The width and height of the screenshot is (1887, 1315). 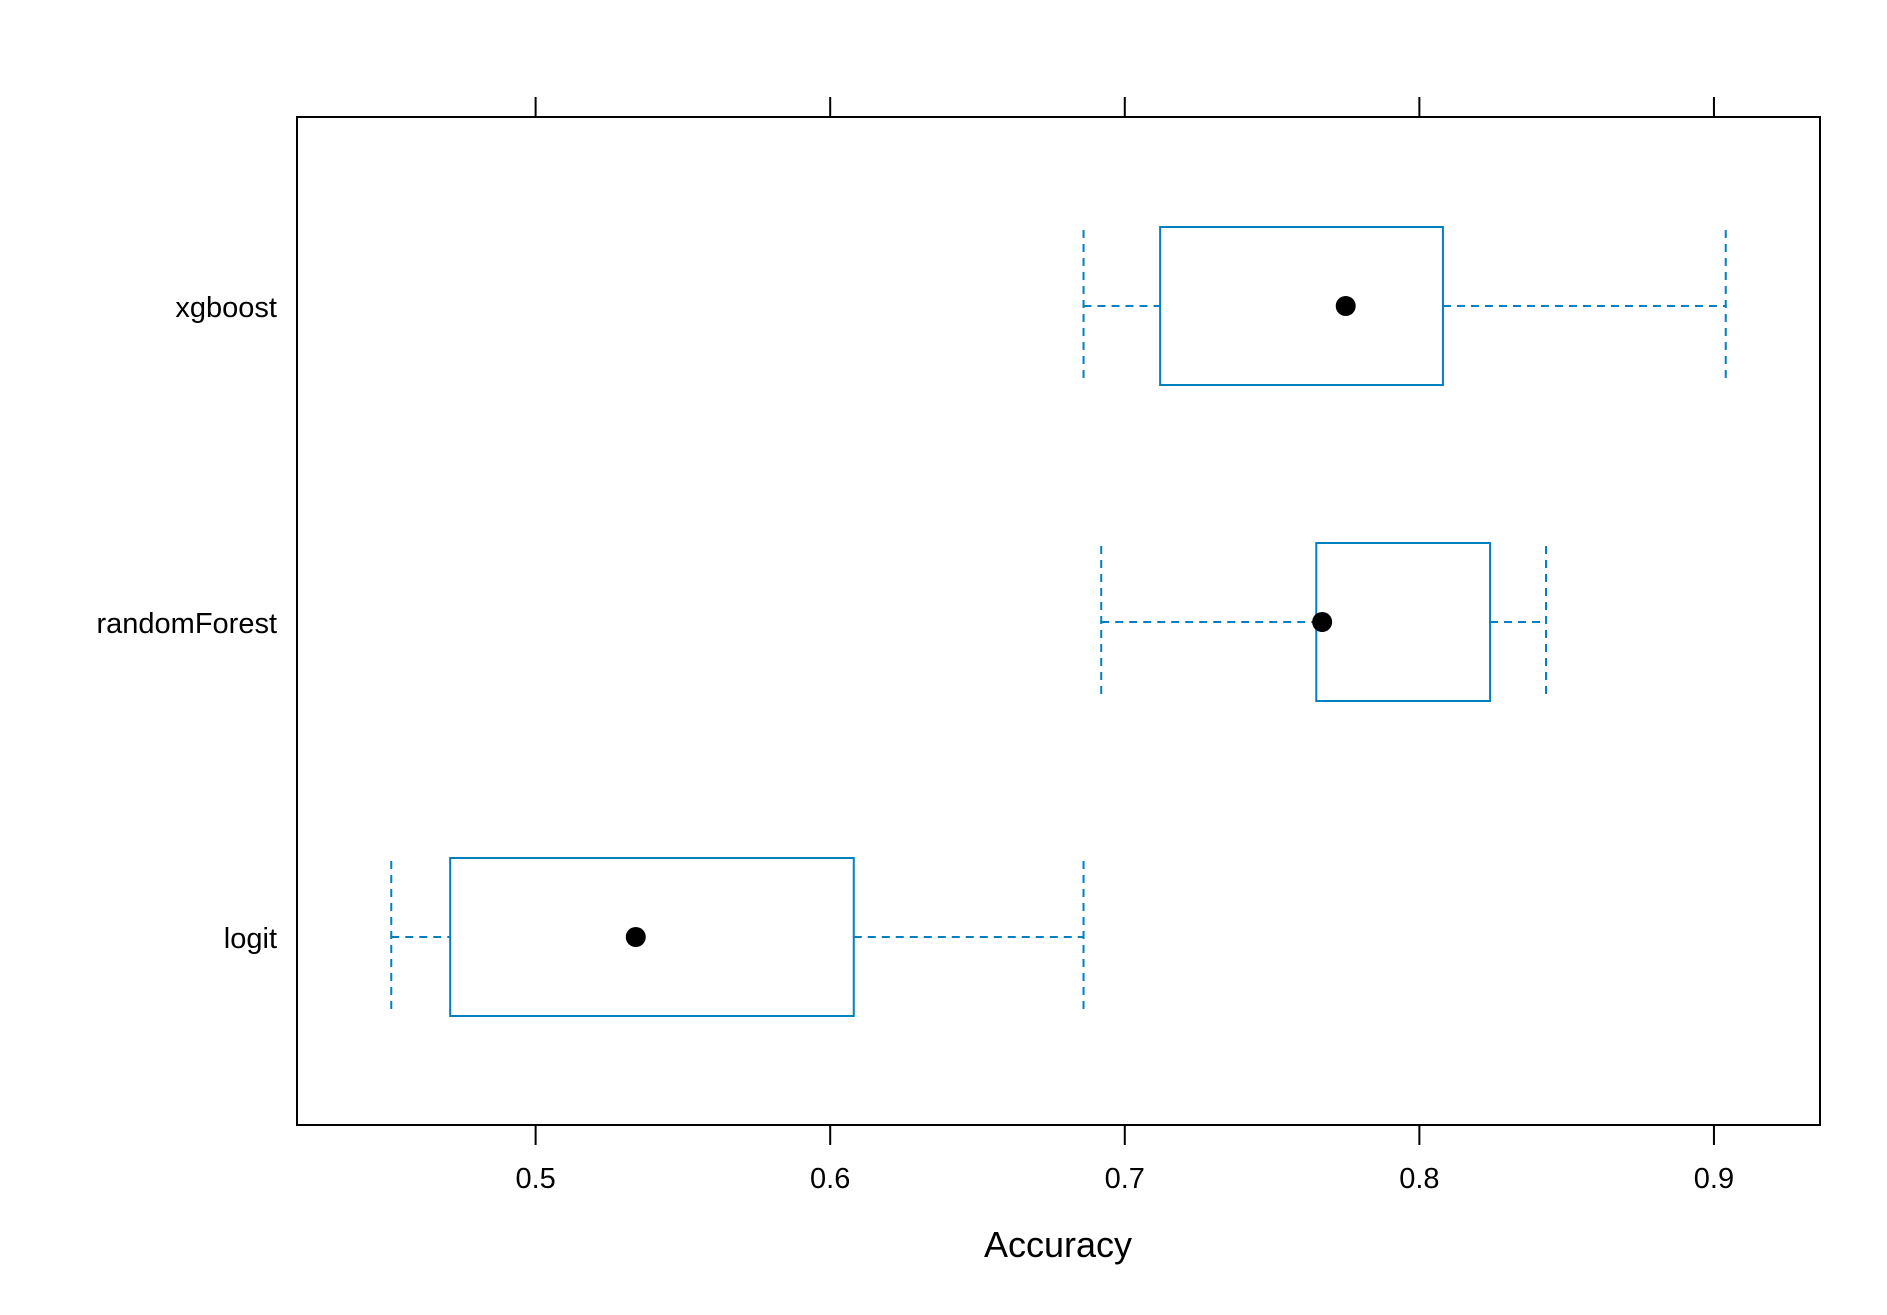 I want to click on box-logit, so click(x=652, y=937).